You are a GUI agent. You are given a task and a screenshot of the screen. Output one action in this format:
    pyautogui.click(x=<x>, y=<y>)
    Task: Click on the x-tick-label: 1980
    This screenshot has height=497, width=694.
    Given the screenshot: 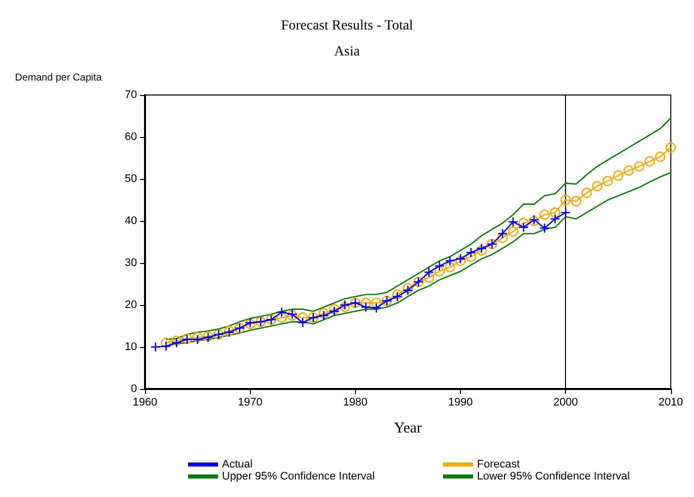 What is the action you would take?
    pyautogui.click(x=355, y=402)
    